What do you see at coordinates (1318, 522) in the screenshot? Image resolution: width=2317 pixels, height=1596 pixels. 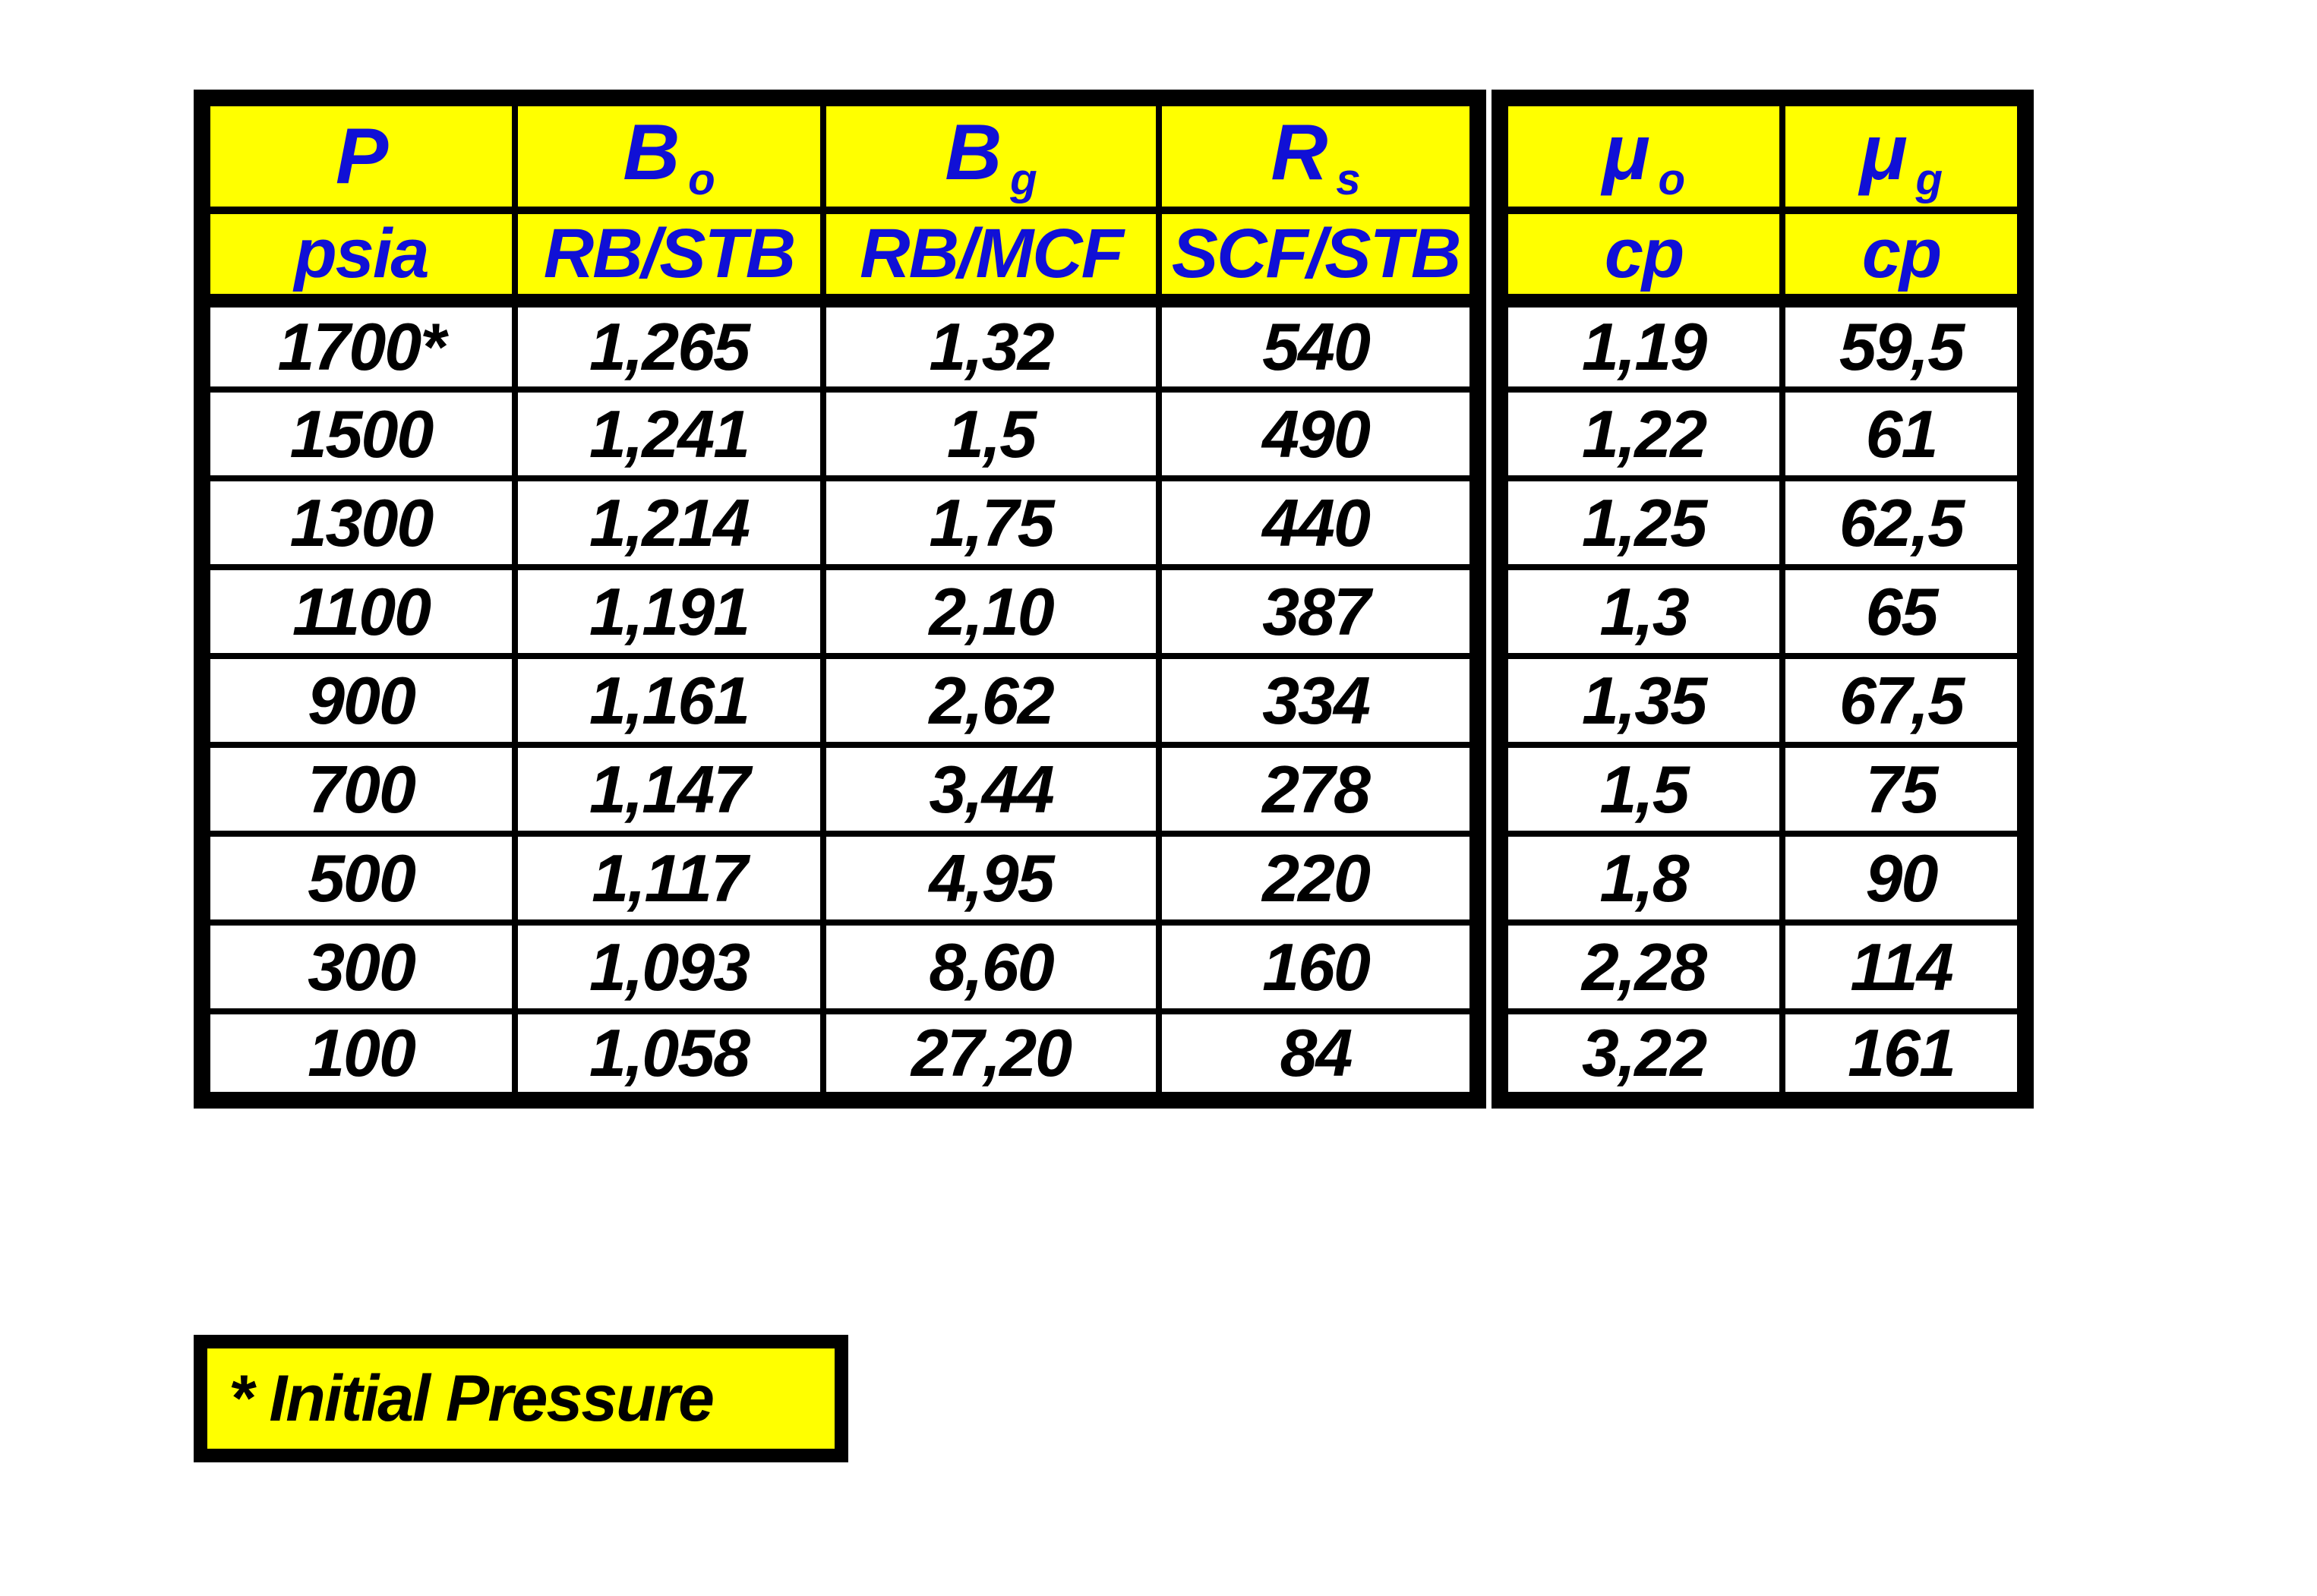 I see `table-cell: 440` at bounding box center [1318, 522].